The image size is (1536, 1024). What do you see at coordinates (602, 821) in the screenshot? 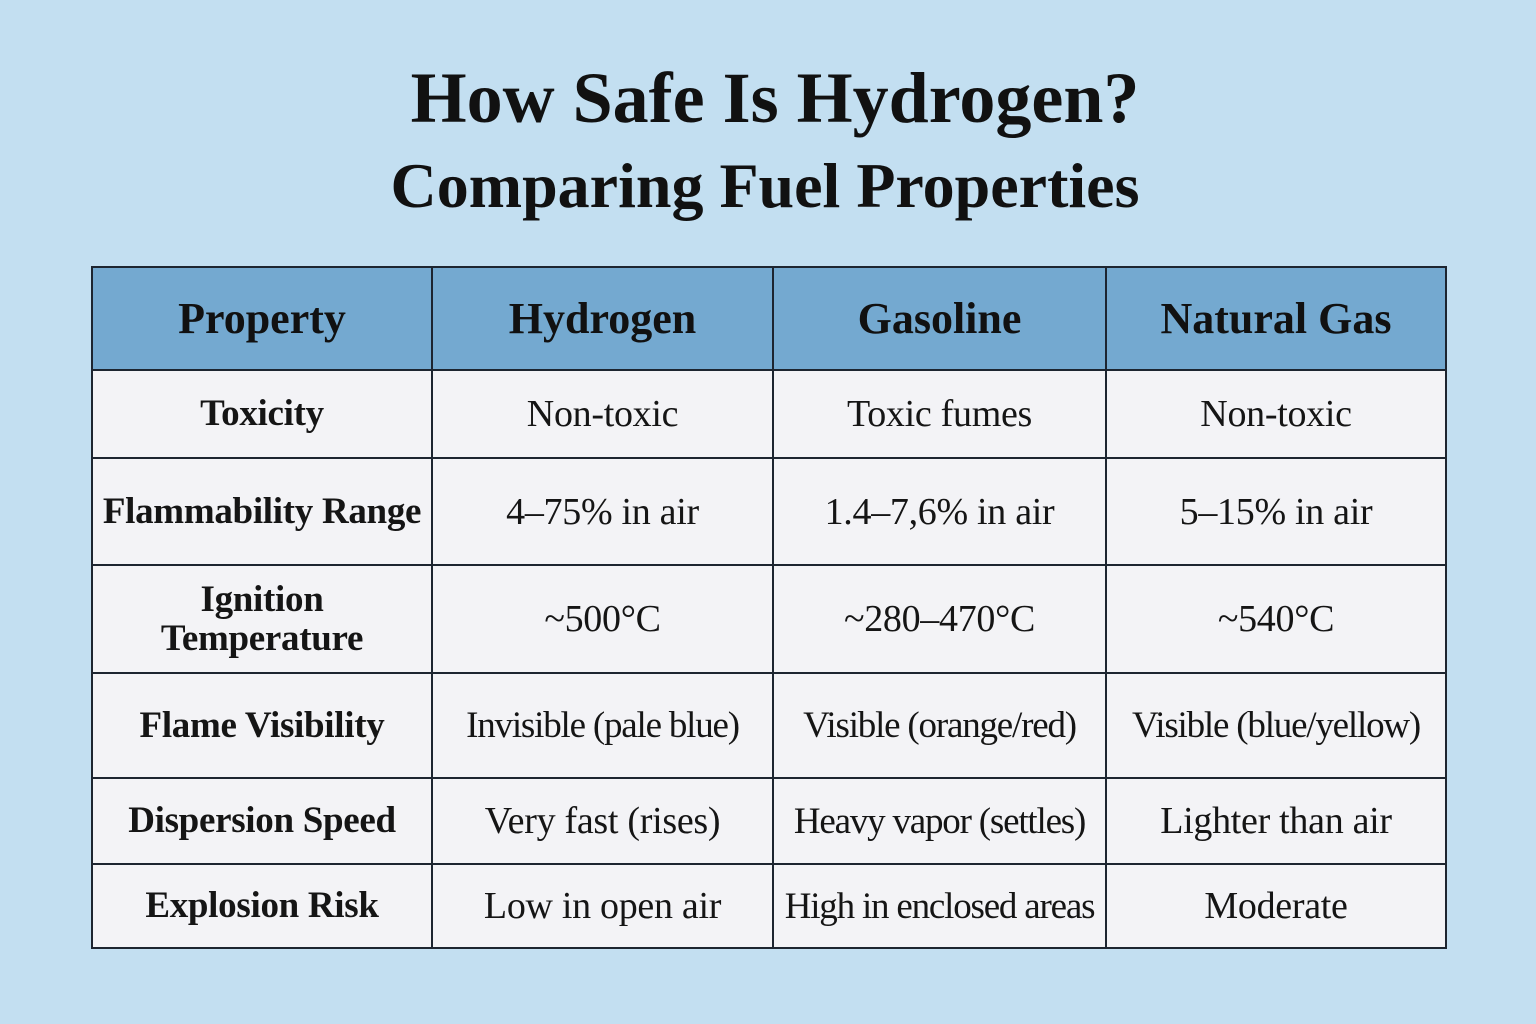
I see `hydrogen-cell: Very fast (rises)` at bounding box center [602, 821].